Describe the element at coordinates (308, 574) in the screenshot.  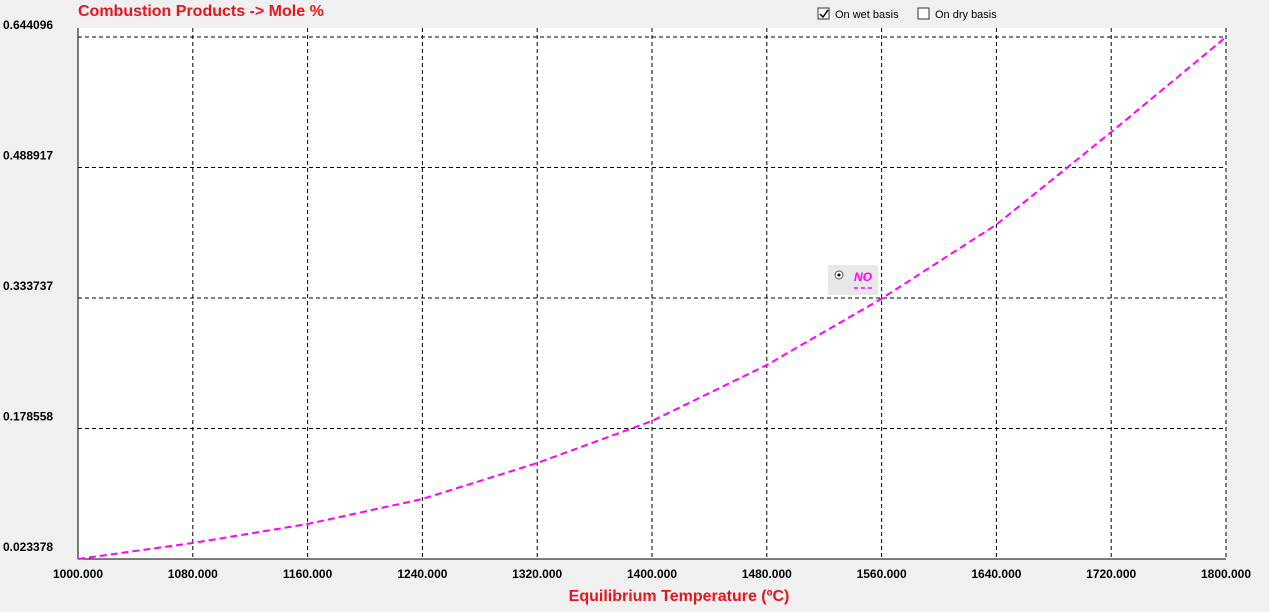
I see `x-tick-label: 1160.000` at that location.